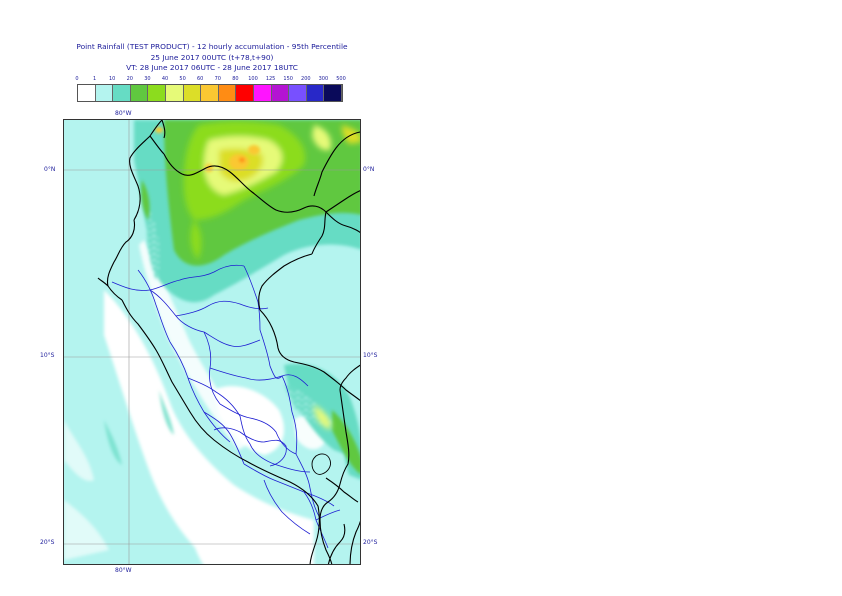  I want to click on legend-tick-labels: 0 1 10 20 30 40 50 60 70 80 100 125 150 200 300 500, so click(215, 80).